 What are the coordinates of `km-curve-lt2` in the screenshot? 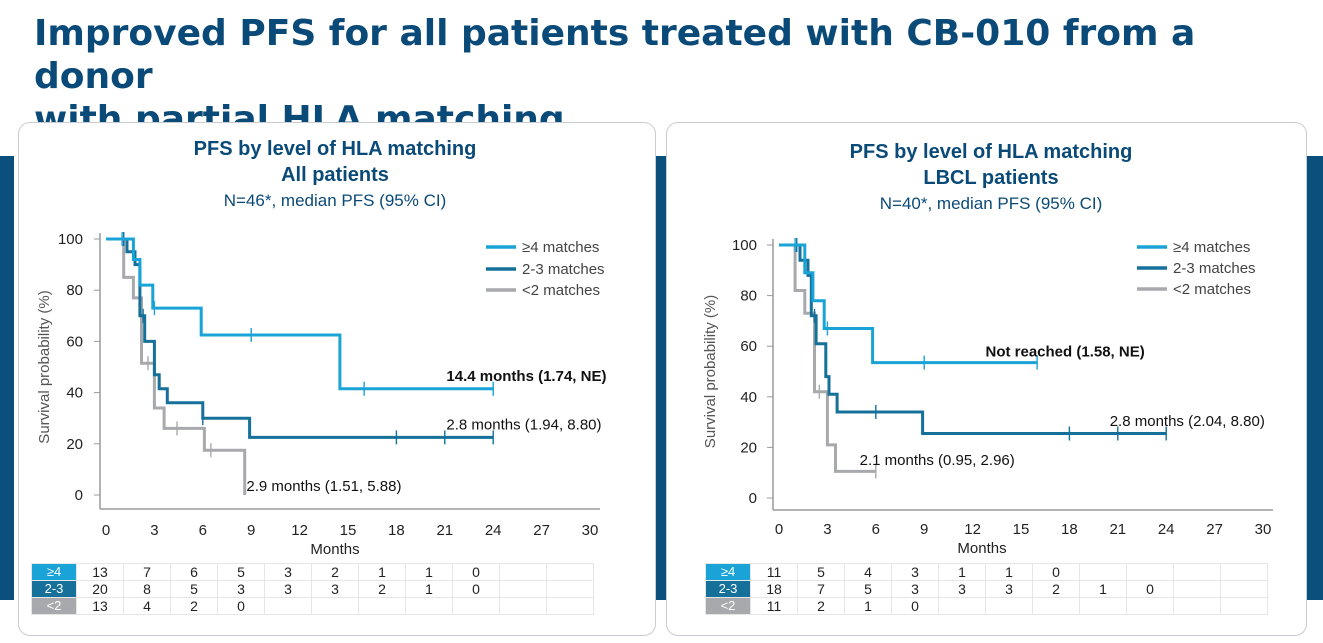 It's located at (827, 358).